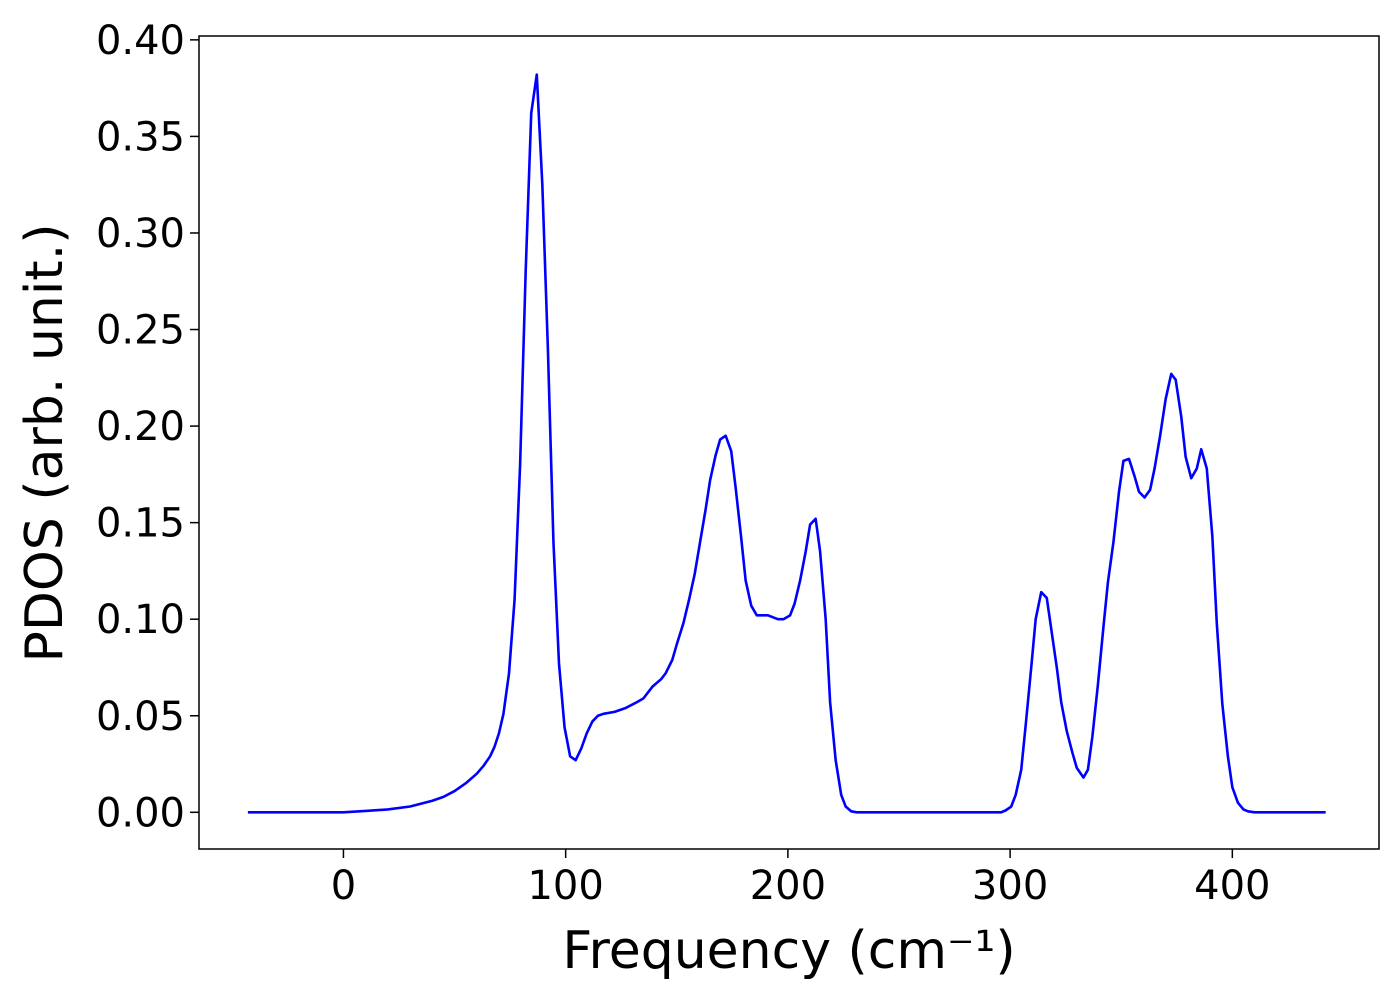 Image resolution: width=1400 pixels, height=1000 pixels. Describe the element at coordinates (140, 137) in the screenshot. I see `y-tick-label: 0.35` at that location.